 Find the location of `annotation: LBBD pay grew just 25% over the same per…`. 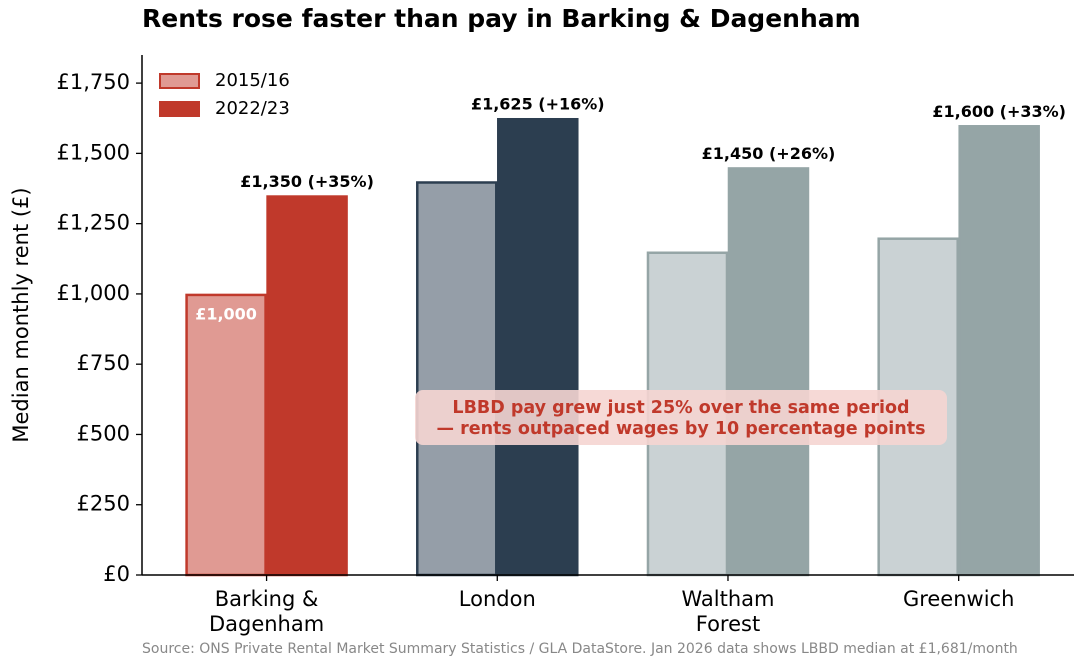

annotation: LBBD pay grew just 25% over the same per… is located at coordinates (680, 408).